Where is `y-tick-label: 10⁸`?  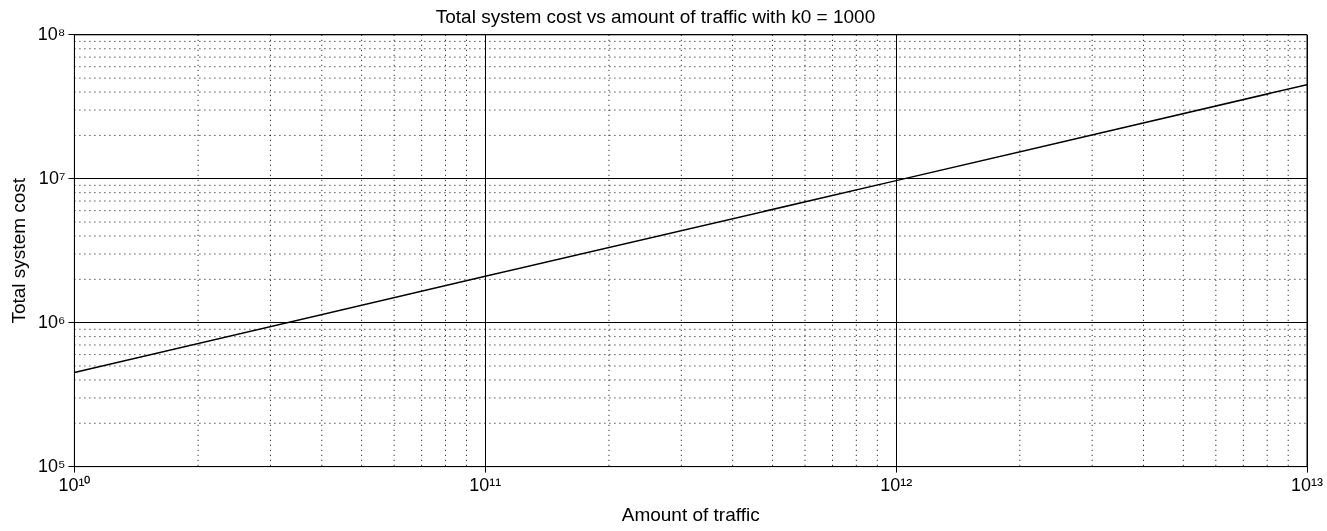 y-tick-label: 10⁸ is located at coordinates (51, 33).